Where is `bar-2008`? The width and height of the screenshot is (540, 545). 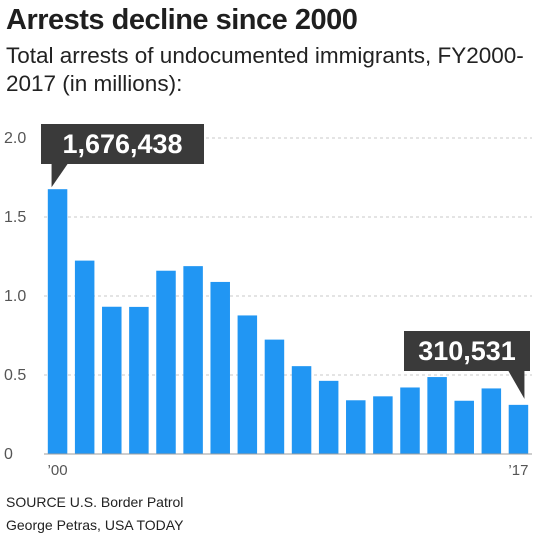 bar-2008 is located at coordinates (274, 396).